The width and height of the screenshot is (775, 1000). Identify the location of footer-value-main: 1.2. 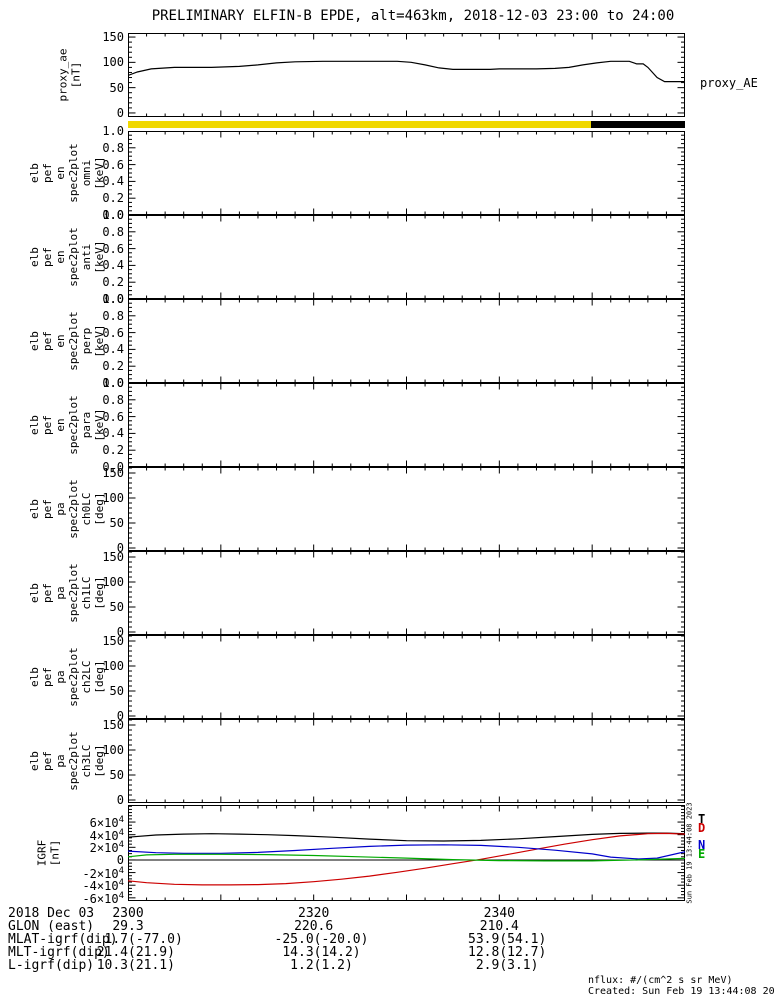
(302, 965).